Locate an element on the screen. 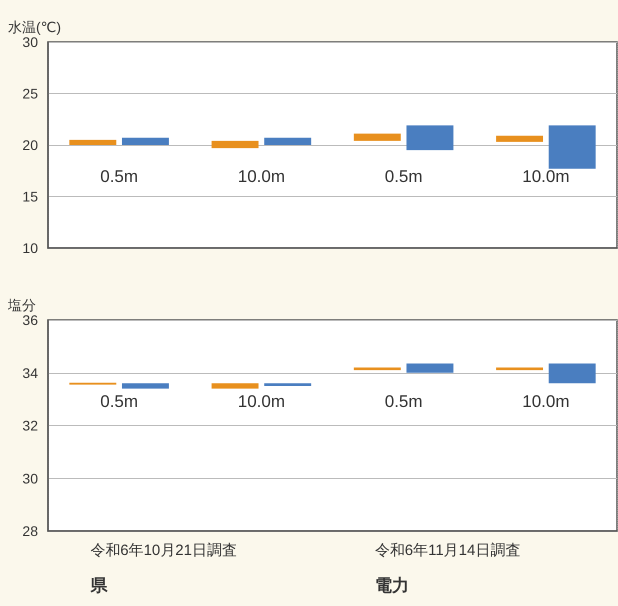  y-tick-label: 10 is located at coordinates (30, 248).